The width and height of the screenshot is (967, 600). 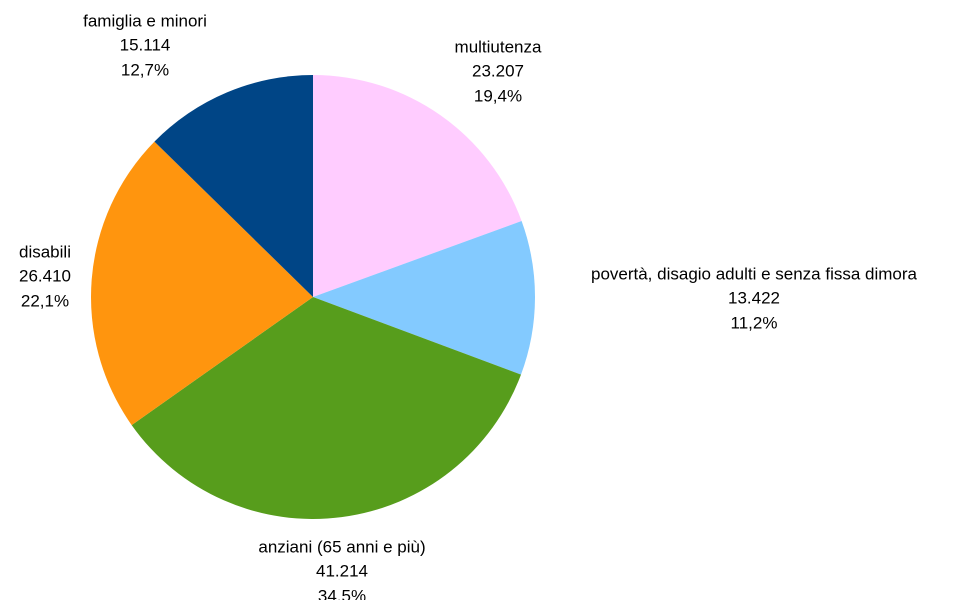 I want to click on slice-value: 23.207, so click(x=498, y=70).